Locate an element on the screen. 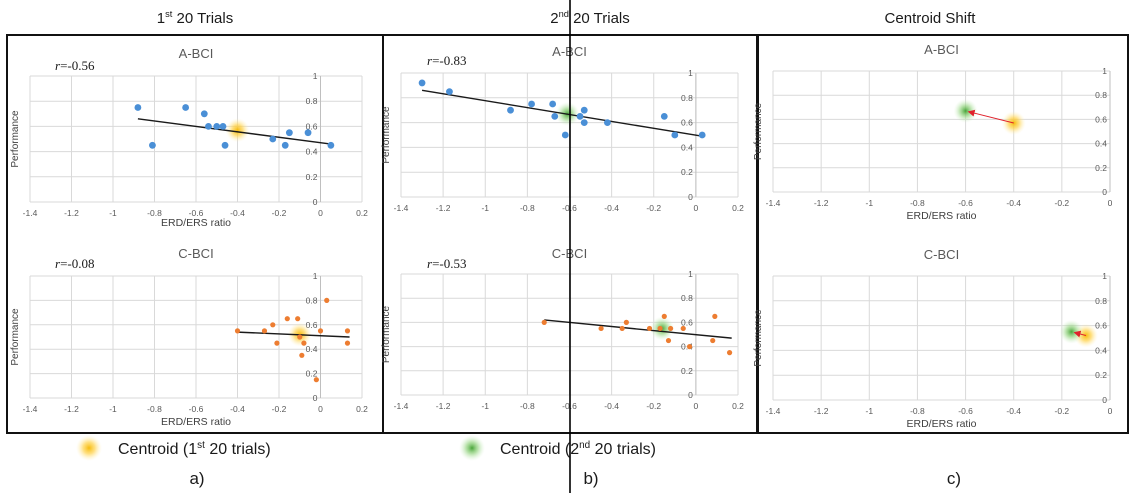 This screenshot has height=493, width=1130. column-title-3: Centroid Shift is located at coordinates (931, 18).